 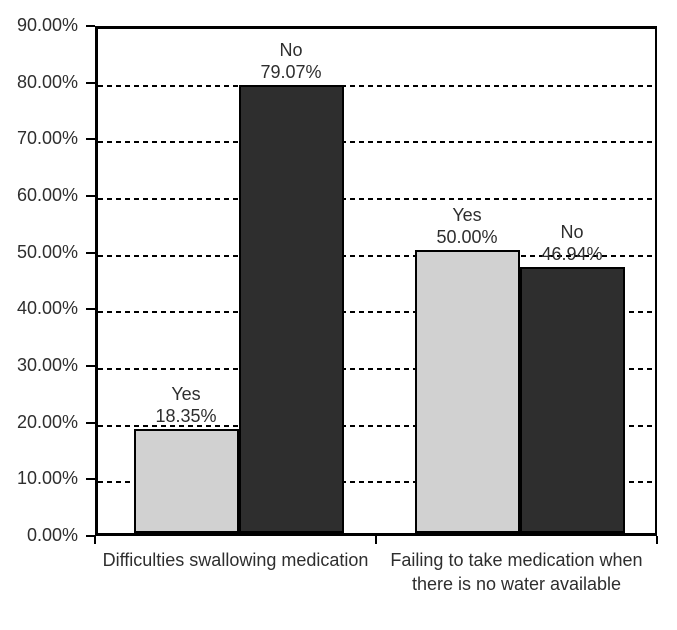 What do you see at coordinates (572, 254) in the screenshot?
I see `bar-value: 46.94%` at bounding box center [572, 254].